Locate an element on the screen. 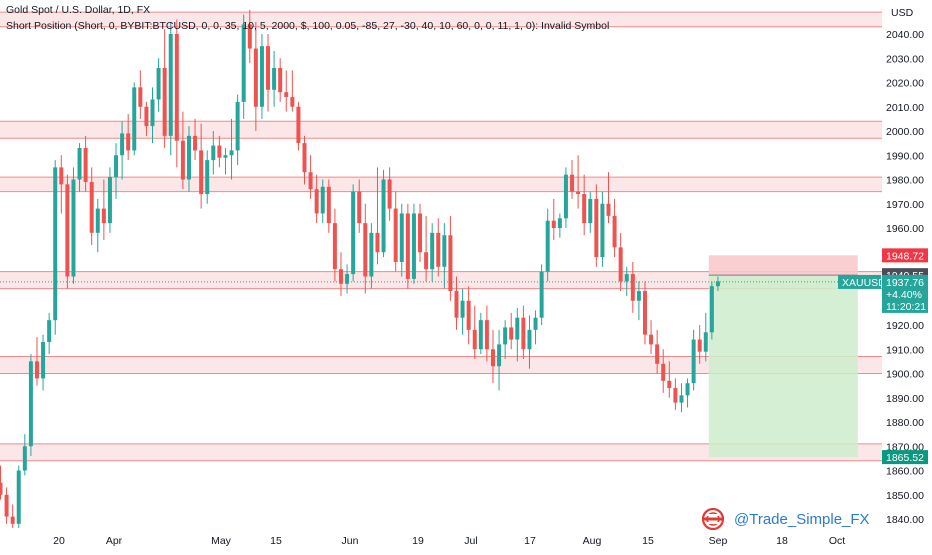 The image size is (932, 555). symbol-tag-bg is located at coordinates (859, 281).